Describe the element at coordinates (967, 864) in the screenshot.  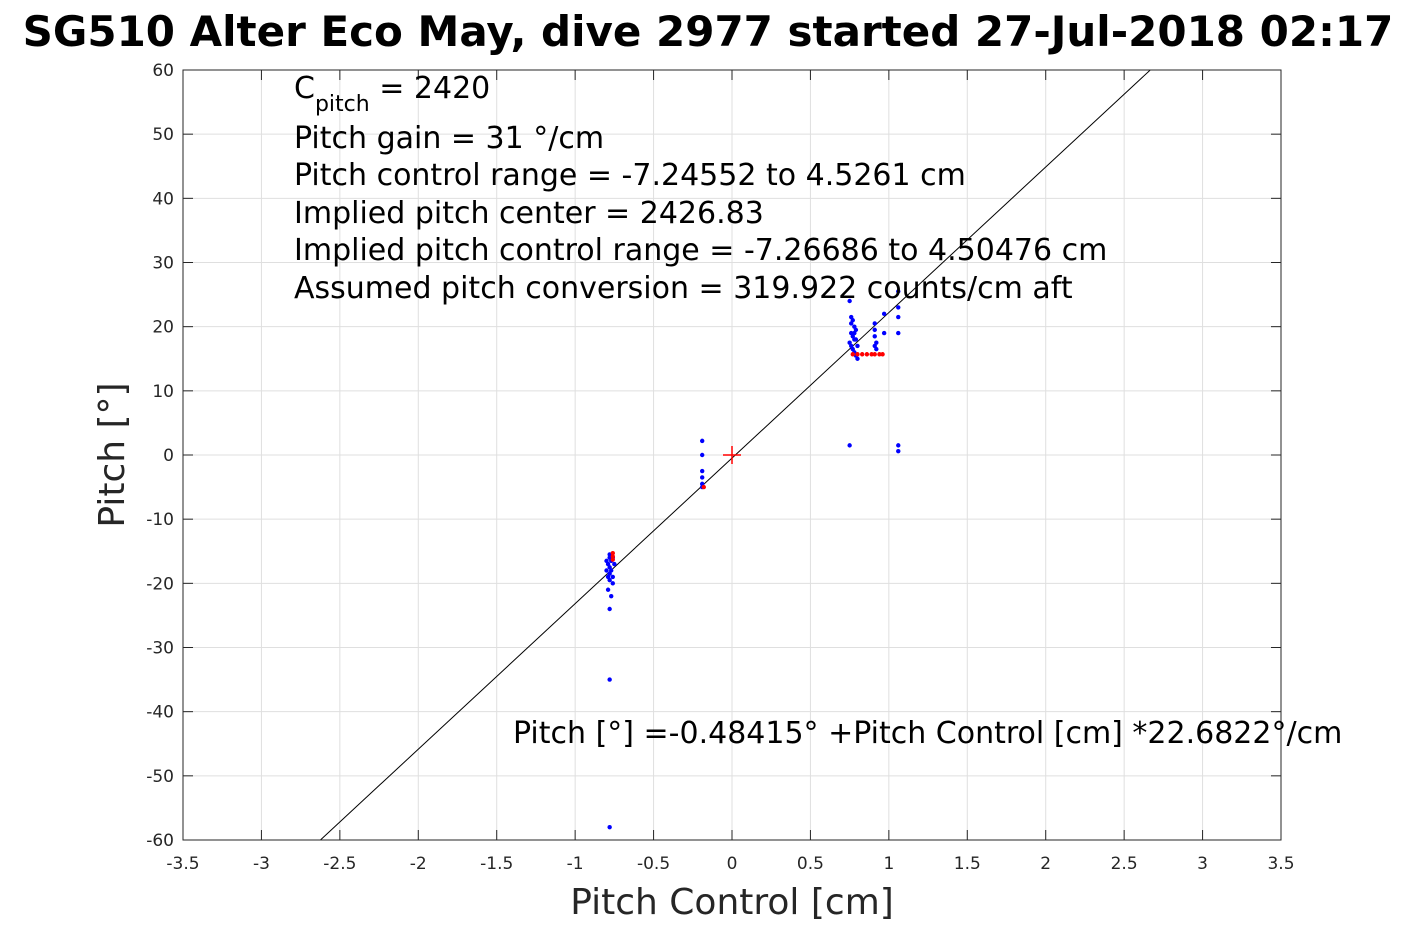
I see `x-tick-label: 1.5` at that location.